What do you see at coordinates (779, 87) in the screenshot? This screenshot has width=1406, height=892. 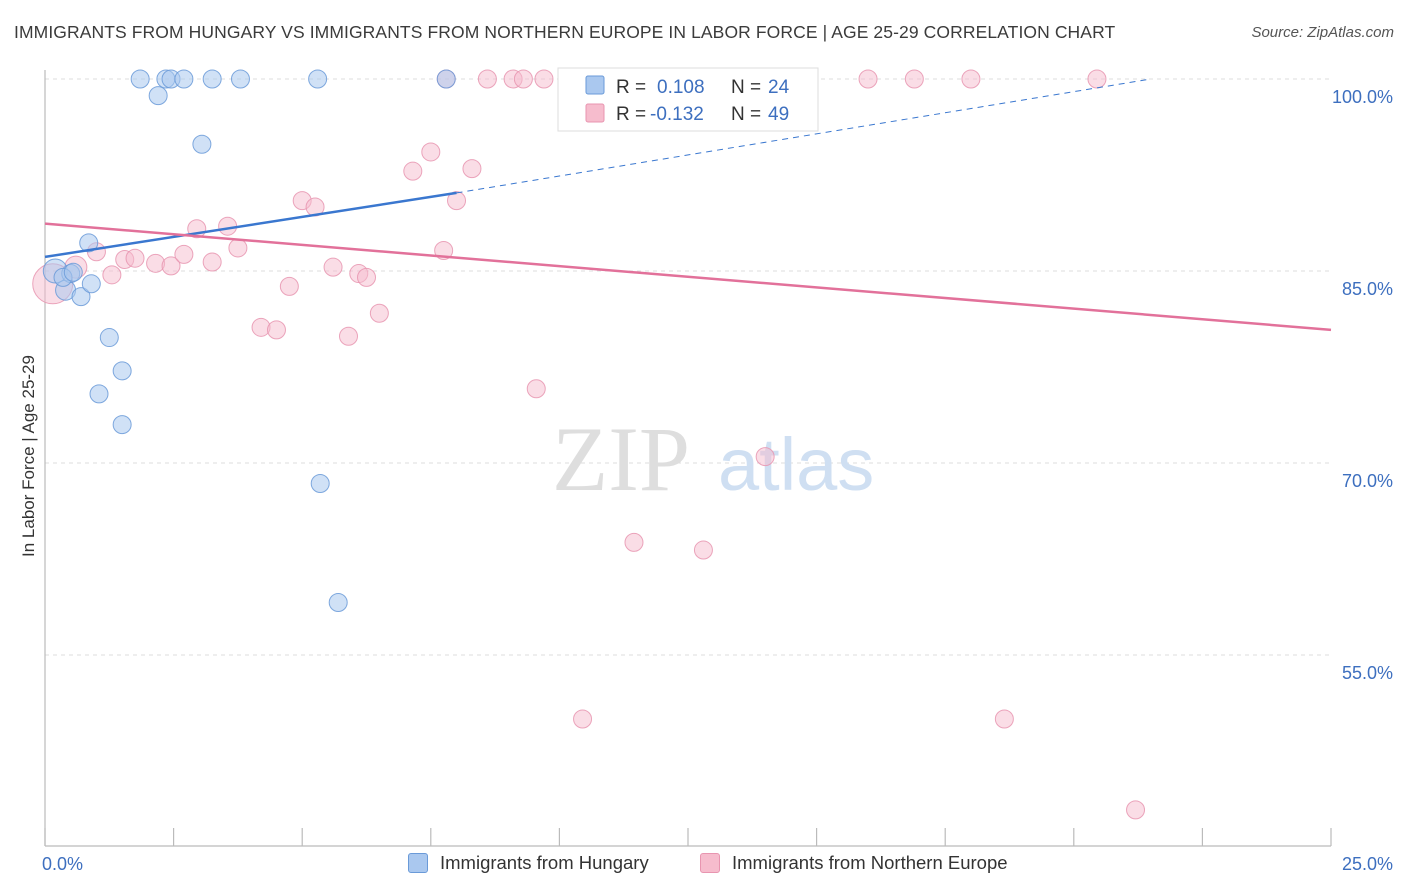 I see `legend-n-value-1: 24` at bounding box center [779, 87].